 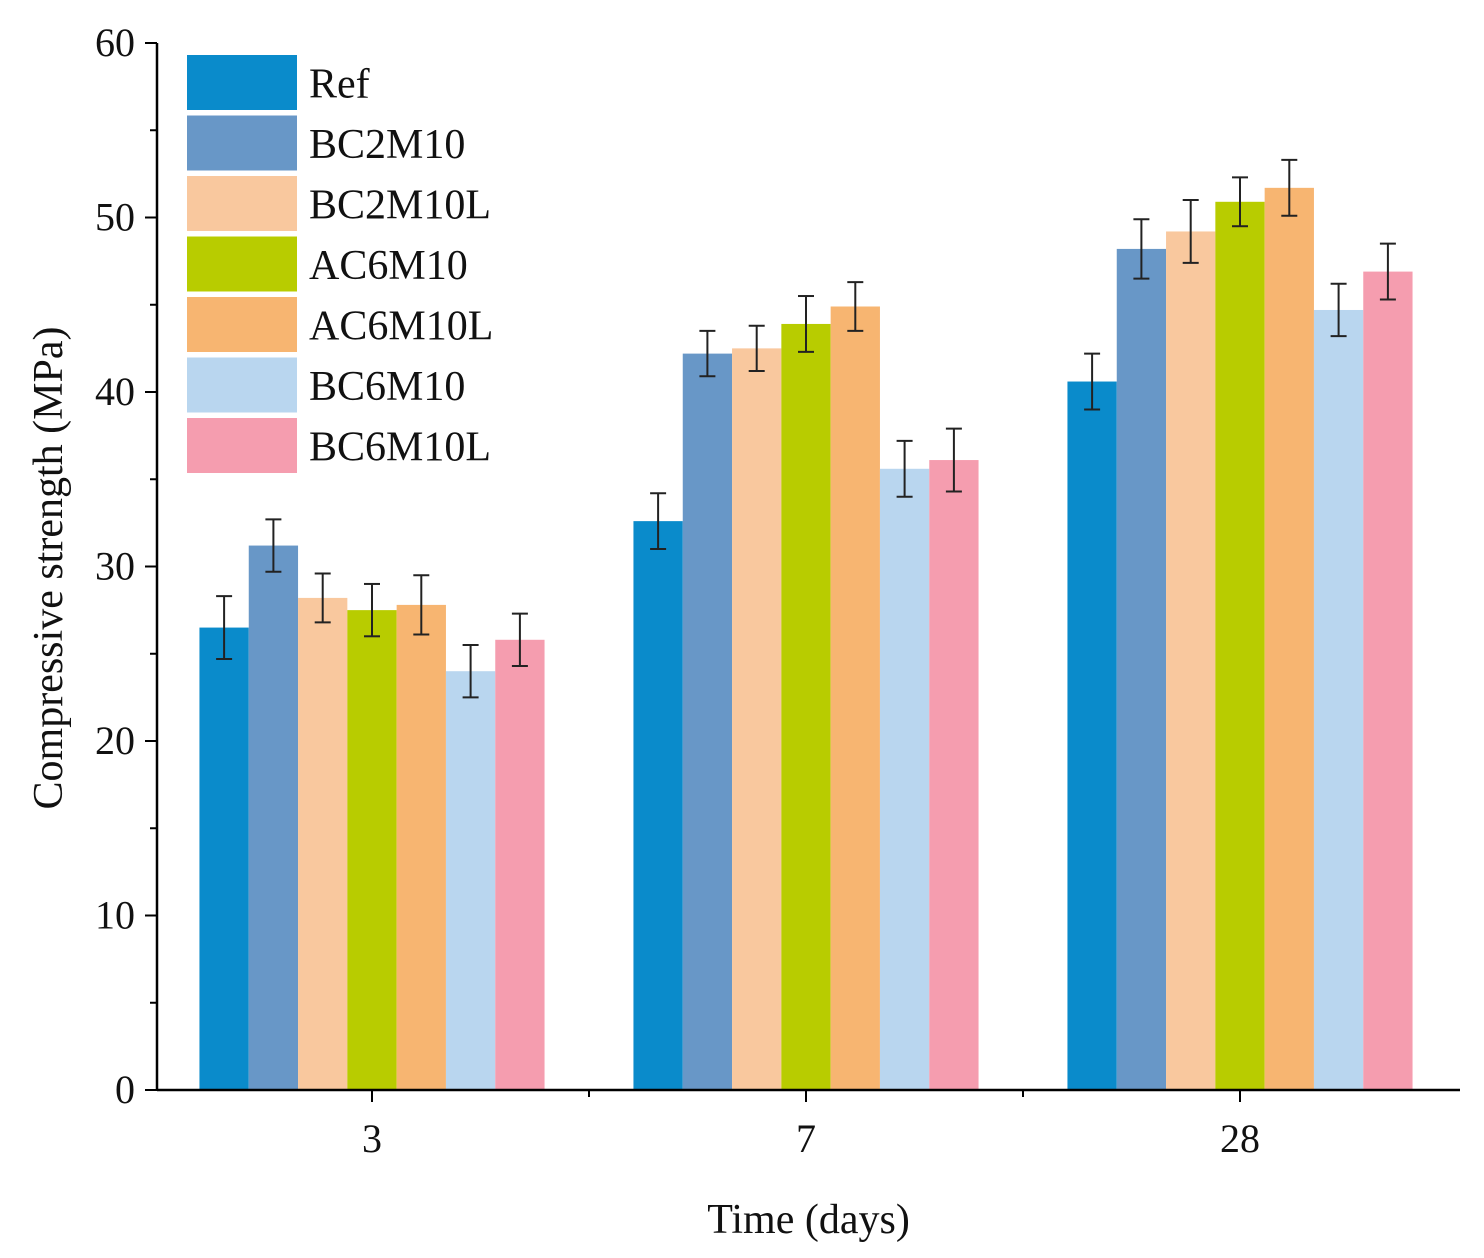 I want to click on x-ticks: 3 7 28, so click(x=811, y=1125).